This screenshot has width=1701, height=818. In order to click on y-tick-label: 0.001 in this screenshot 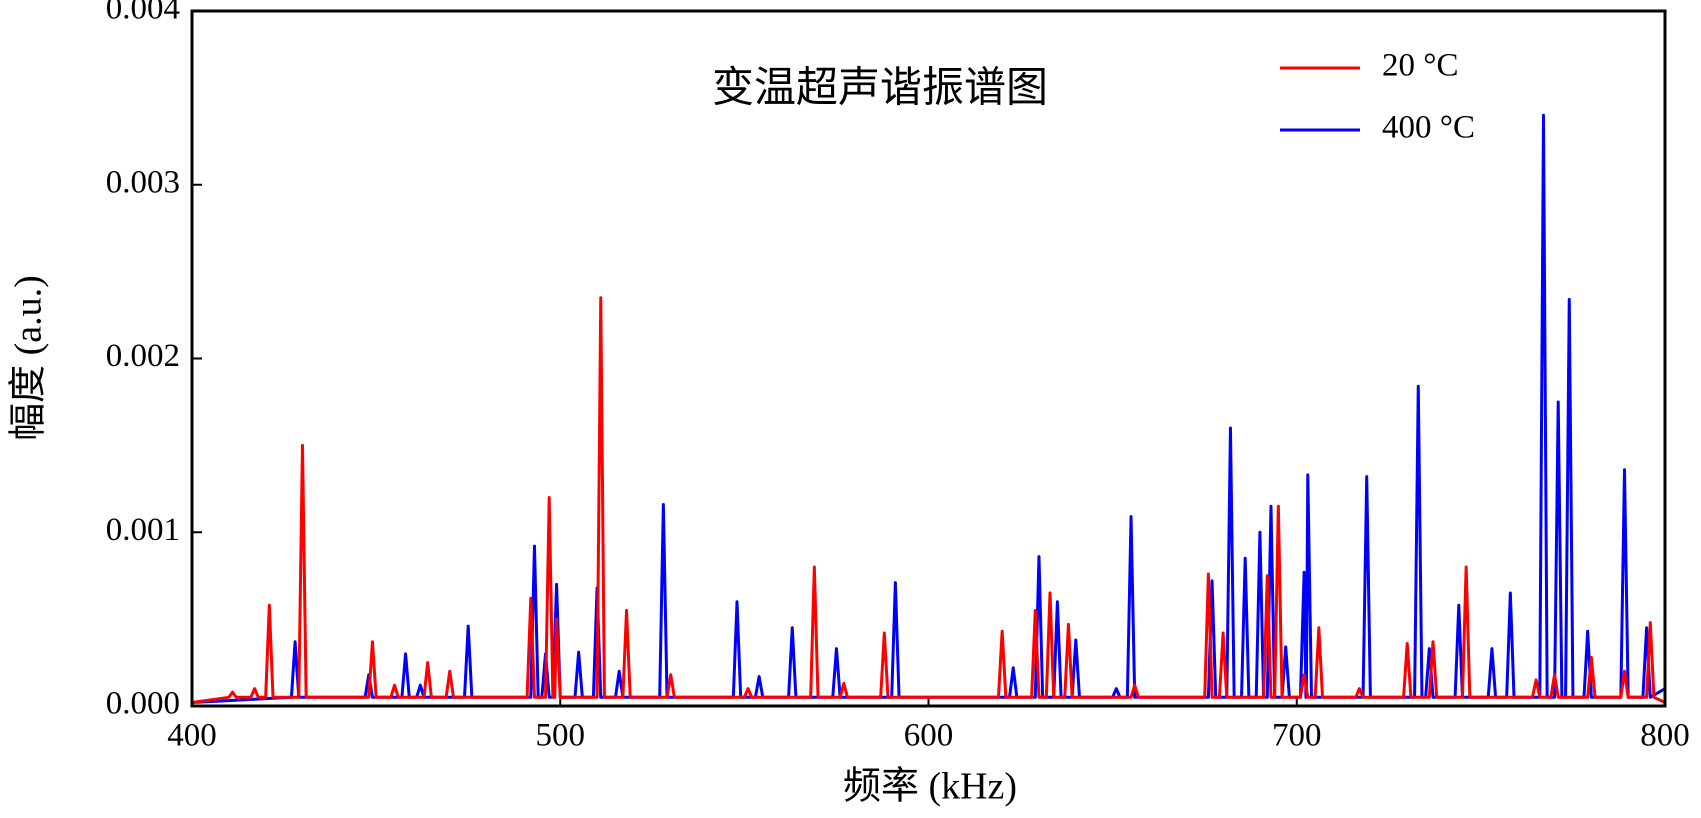, I will do `click(143, 530)`.